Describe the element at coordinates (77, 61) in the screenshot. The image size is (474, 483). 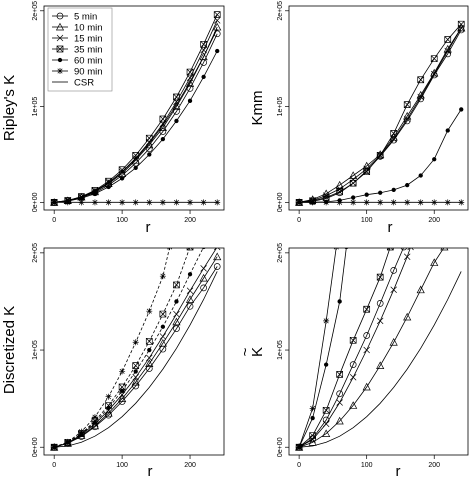
I see `legend-entry-60-min: 60 min` at that location.